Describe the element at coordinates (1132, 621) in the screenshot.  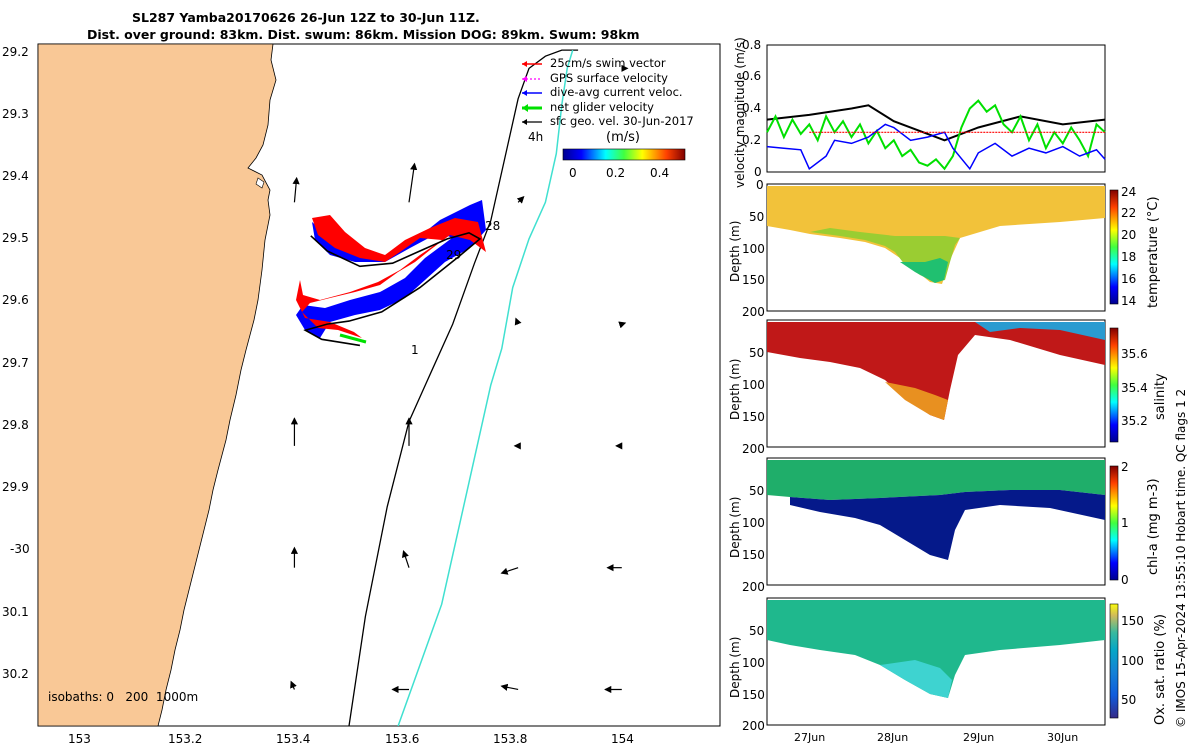
I see `ox-cbar-tick: 150` at that location.